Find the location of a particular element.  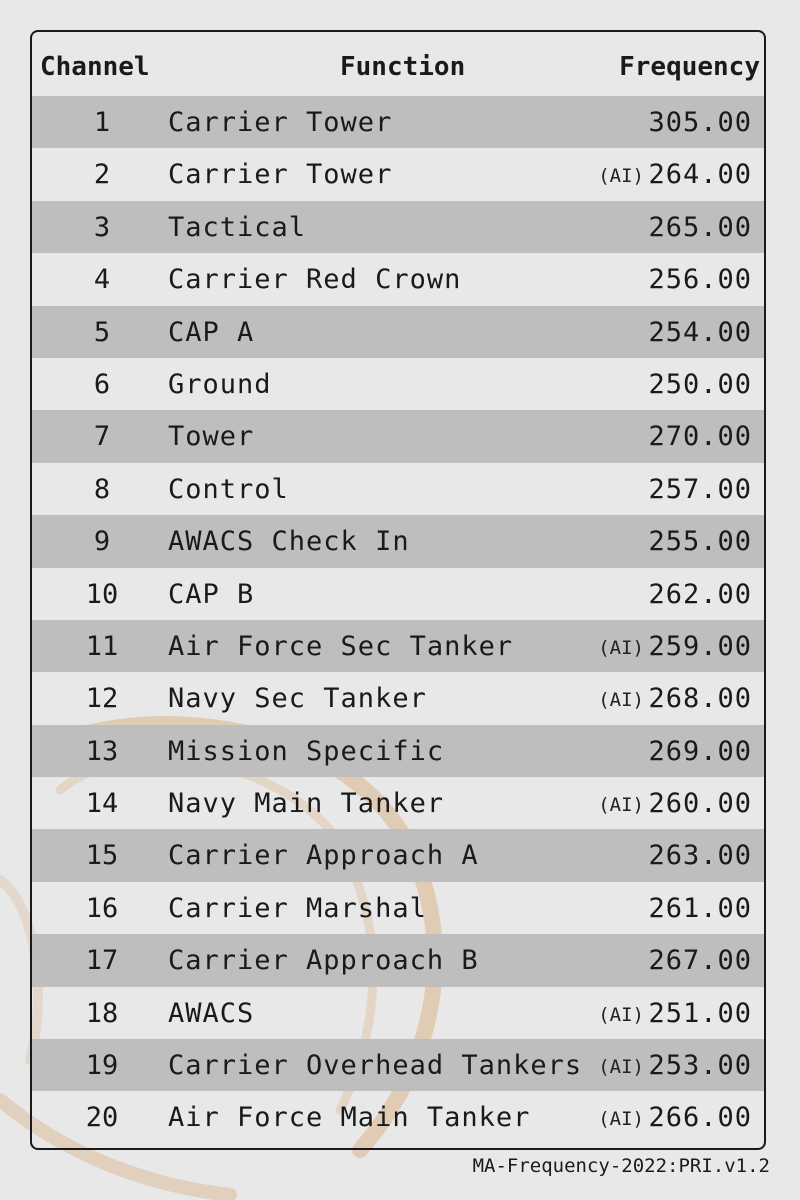

table-row: 9 AWACS Check In 255.00 is located at coordinates (398, 541).